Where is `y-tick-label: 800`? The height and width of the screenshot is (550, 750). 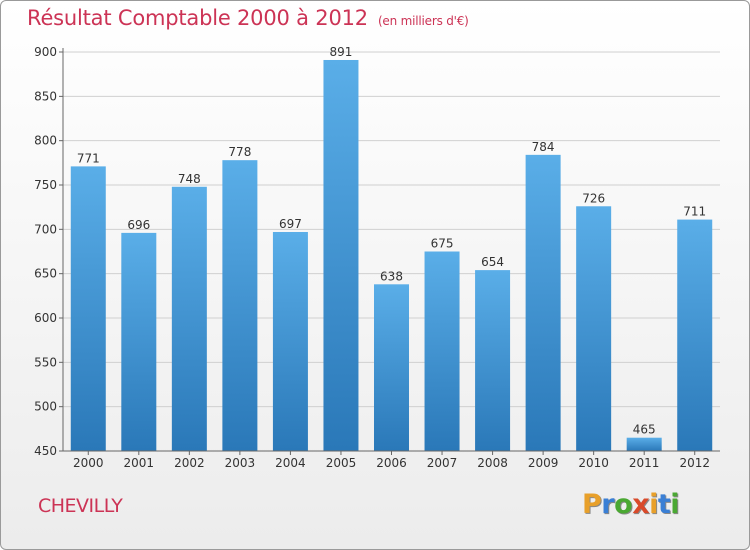
y-tick-label: 800 is located at coordinates (45, 141).